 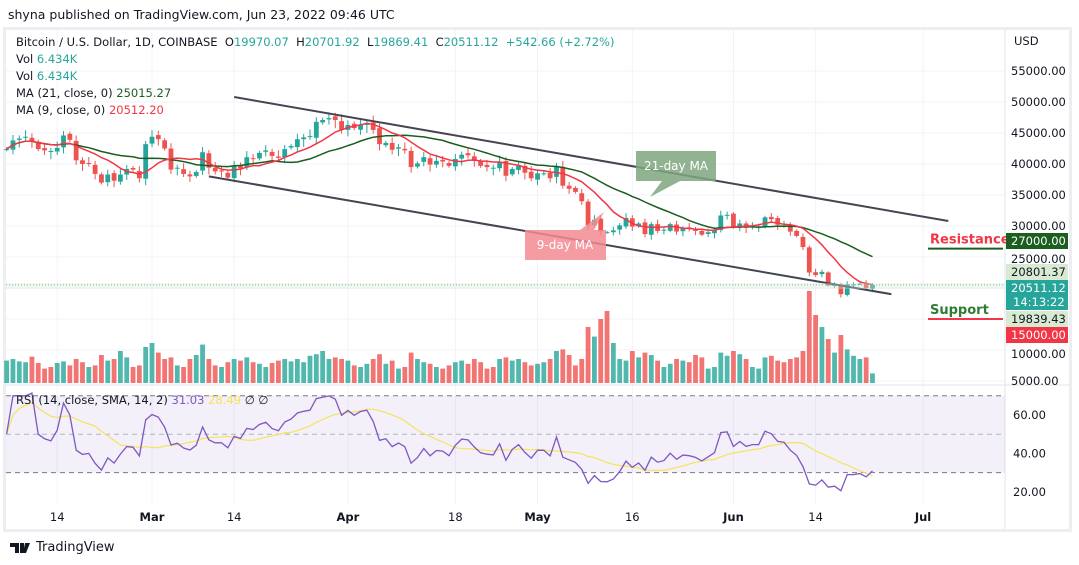 I want to click on price-tick-label: 10000.00, so click(x=1038, y=354).